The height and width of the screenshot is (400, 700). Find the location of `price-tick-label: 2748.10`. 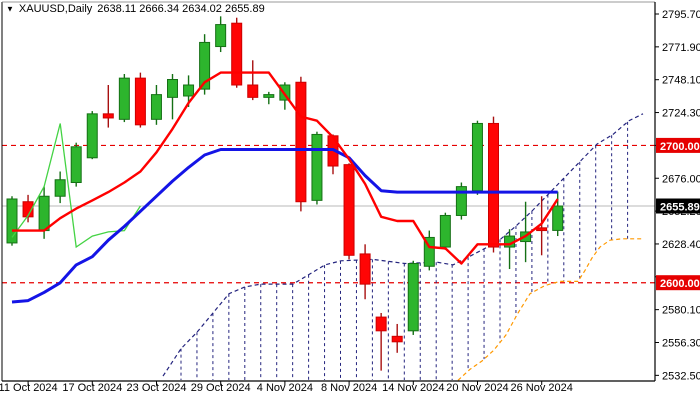

price-tick-label: 2748.10 is located at coordinates (681, 81).